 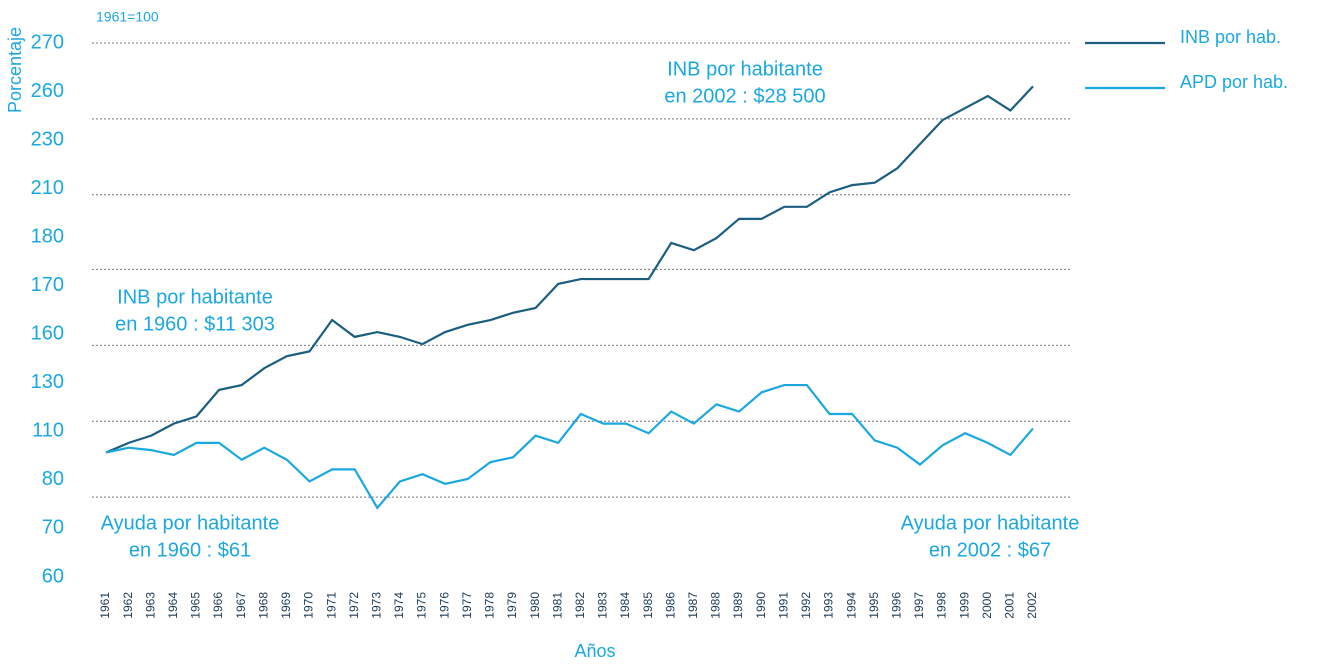 What do you see at coordinates (874, 605) in the screenshot?
I see `x-tick-label: 1995` at bounding box center [874, 605].